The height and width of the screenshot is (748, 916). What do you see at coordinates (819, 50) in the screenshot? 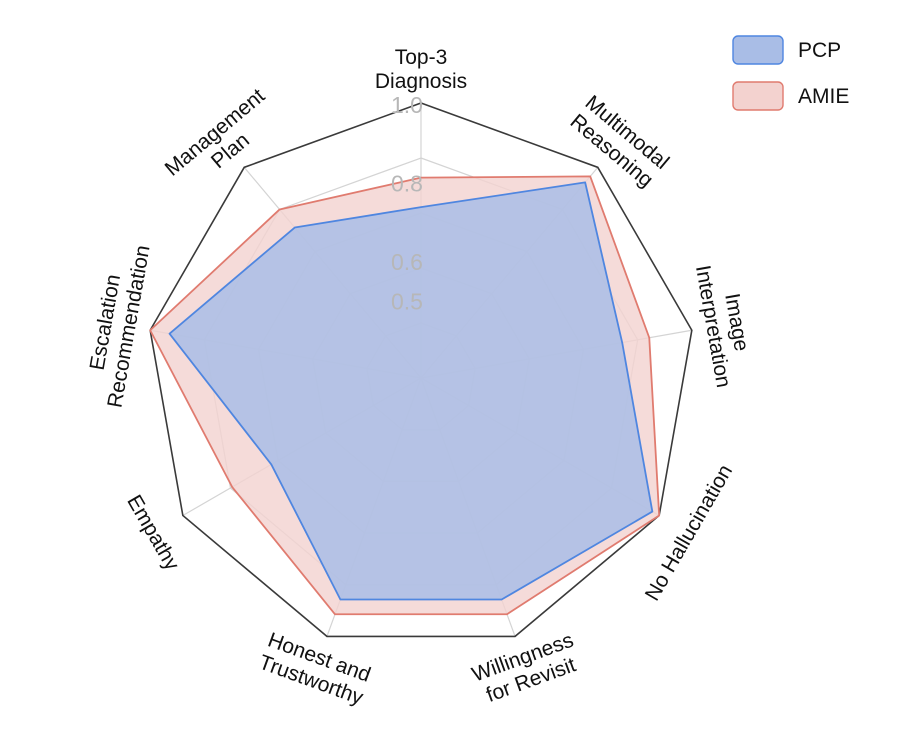
I see `legend-label-pcp: PCP` at bounding box center [819, 50].